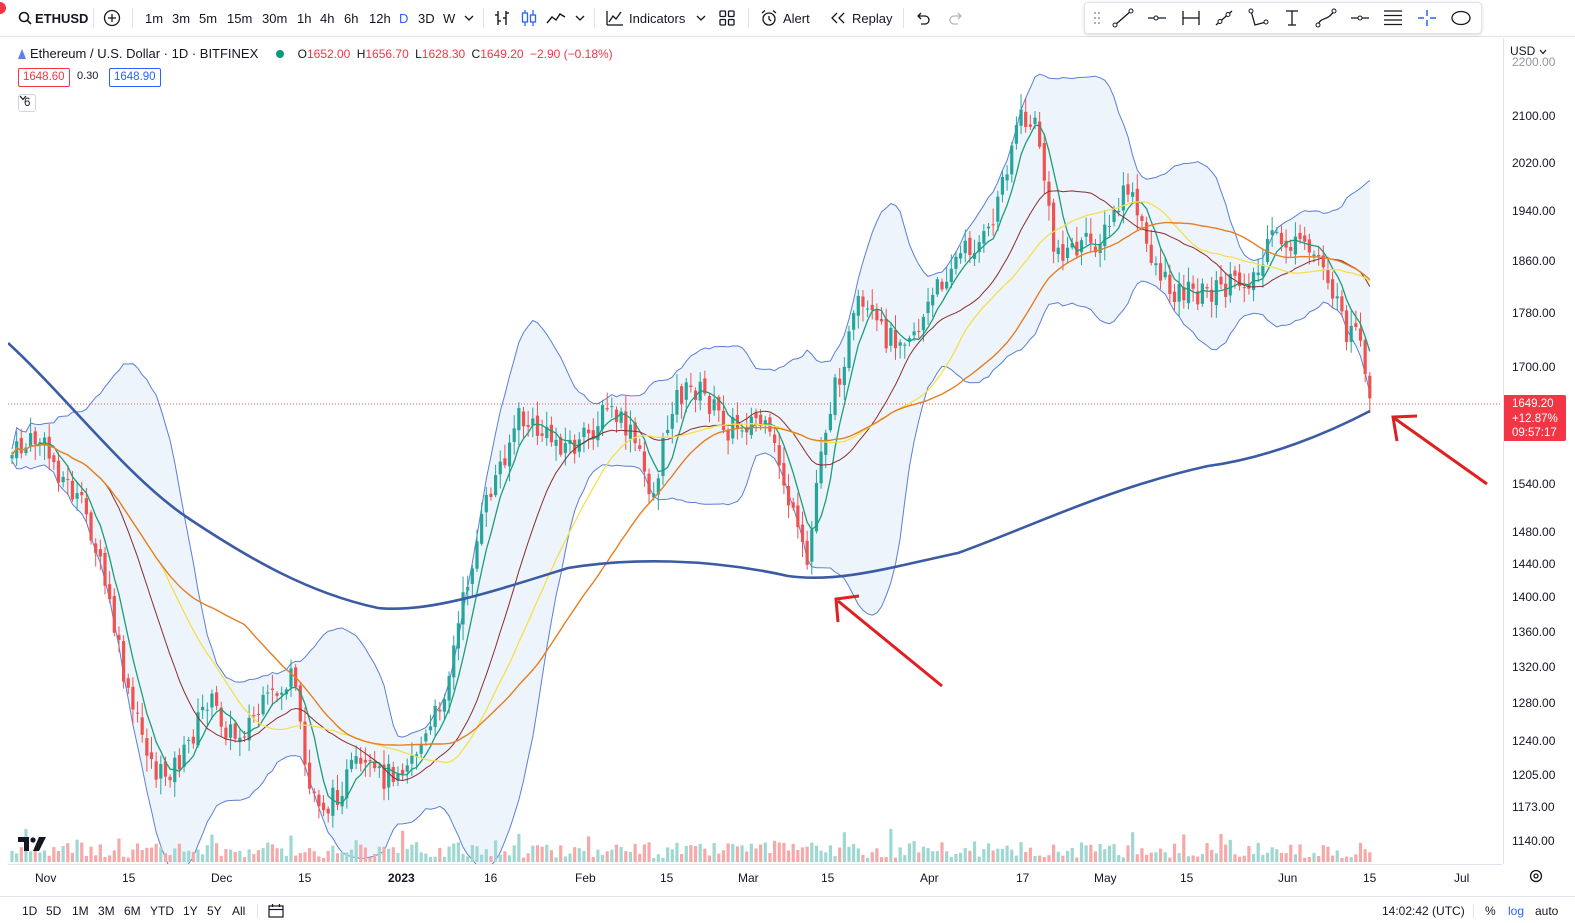 This screenshot has height=923, width=1575. What do you see at coordinates (135, 77) in the screenshot?
I see `buy-price-button: 1648.90` at bounding box center [135, 77].